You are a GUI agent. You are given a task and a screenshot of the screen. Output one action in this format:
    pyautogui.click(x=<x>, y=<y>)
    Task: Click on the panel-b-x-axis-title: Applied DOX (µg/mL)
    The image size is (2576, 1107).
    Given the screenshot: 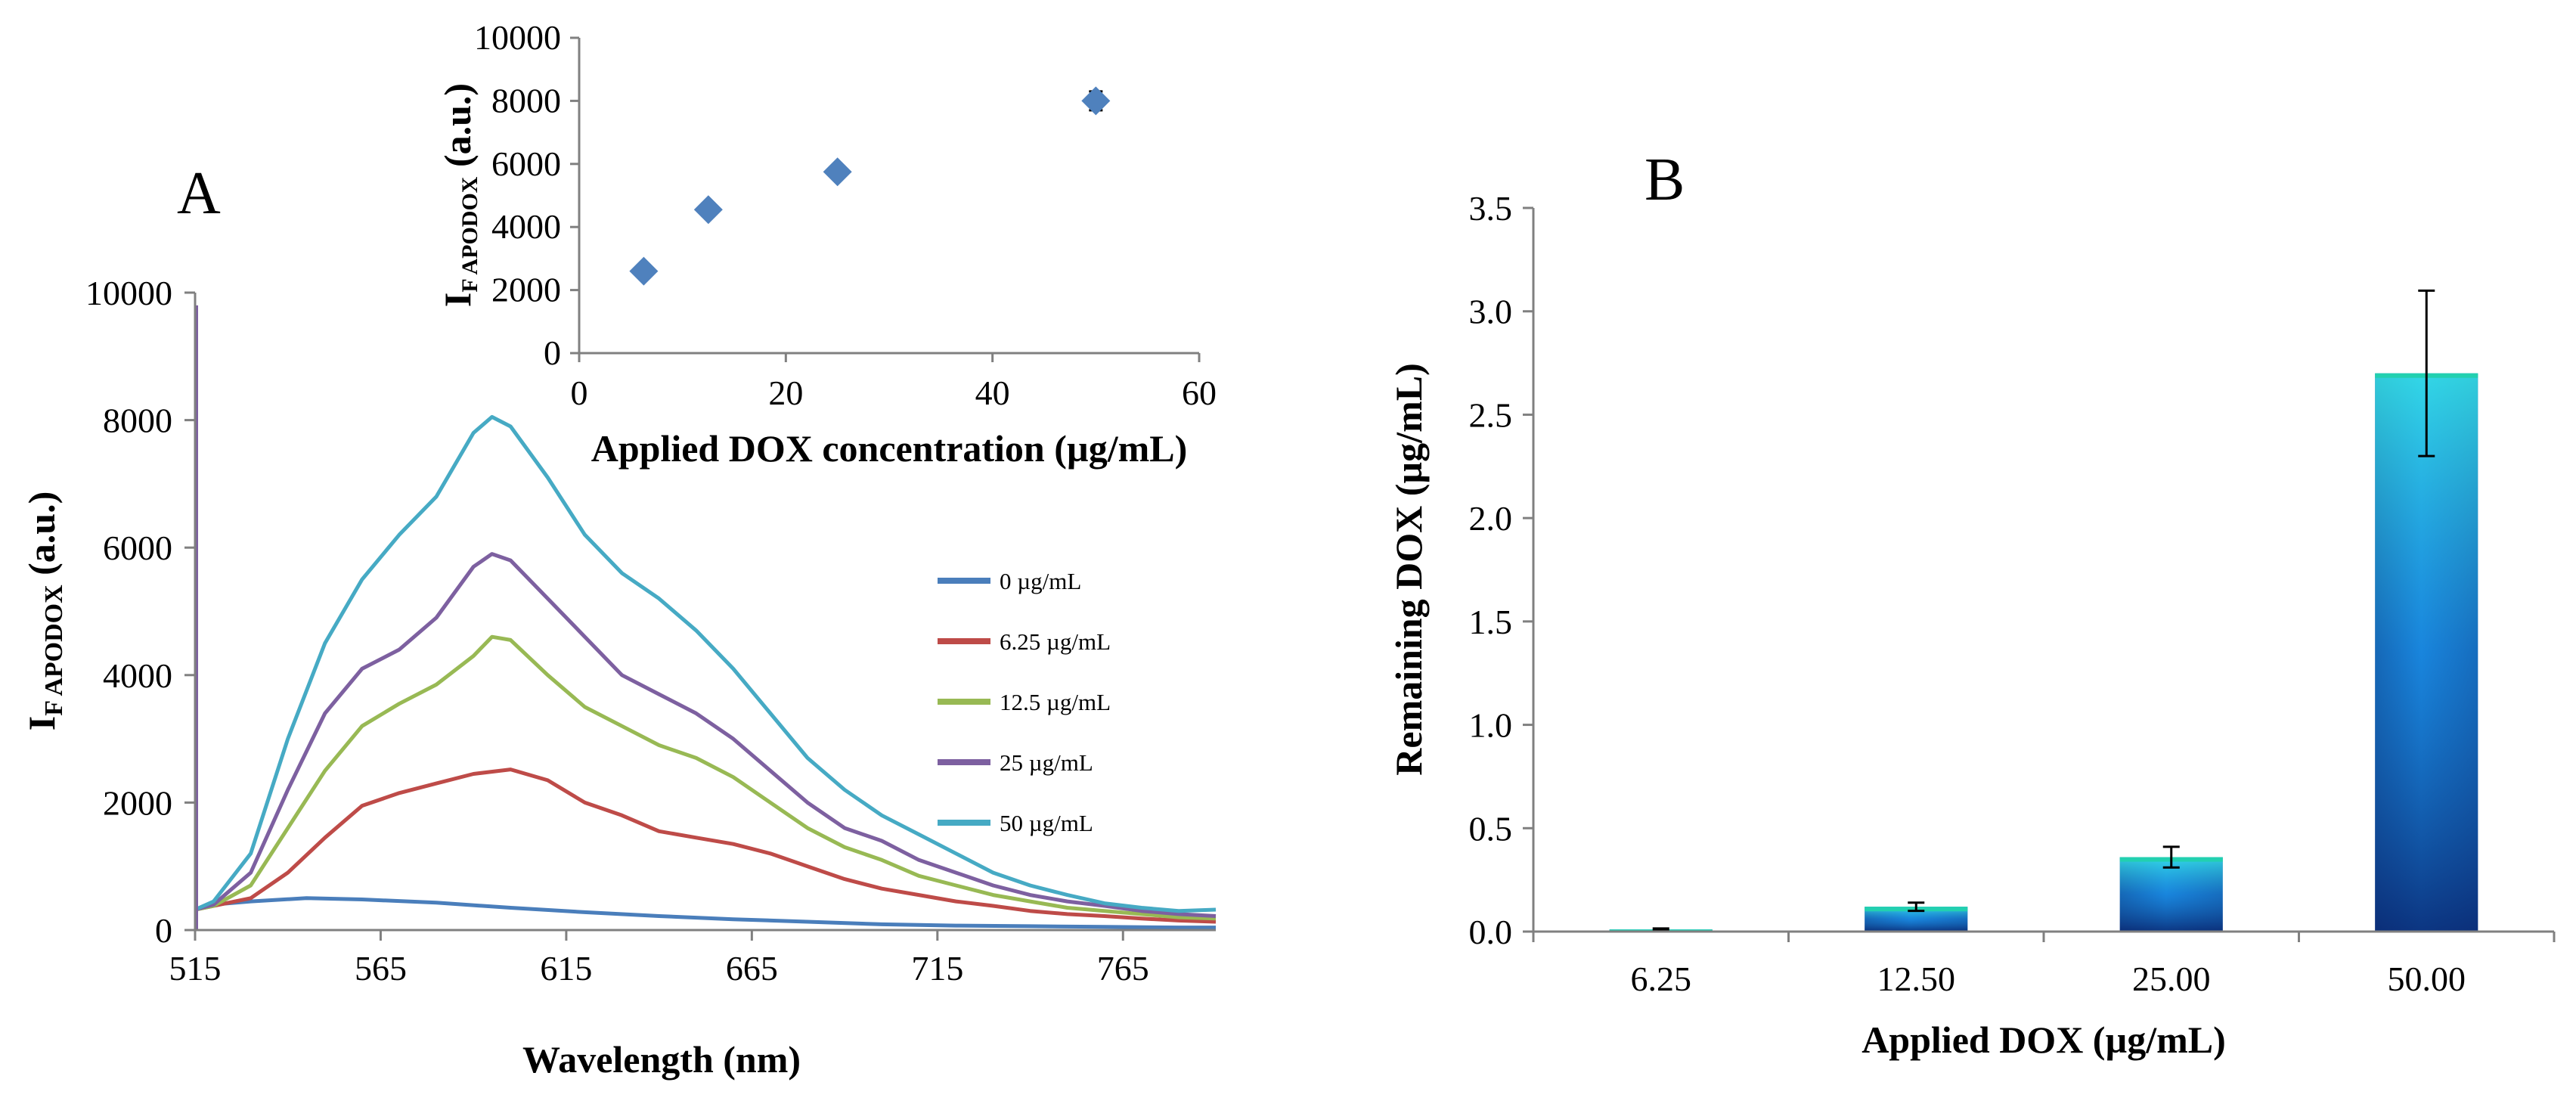 What is the action you would take?
    pyautogui.click(x=2043, y=1040)
    